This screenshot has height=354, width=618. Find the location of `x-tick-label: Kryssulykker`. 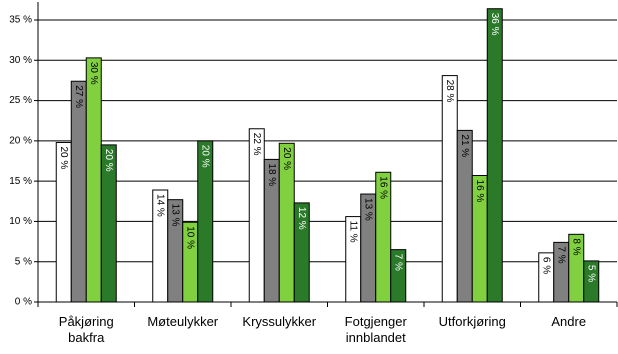

x-tick-label: Kryssulykker is located at coordinates (279, 321).